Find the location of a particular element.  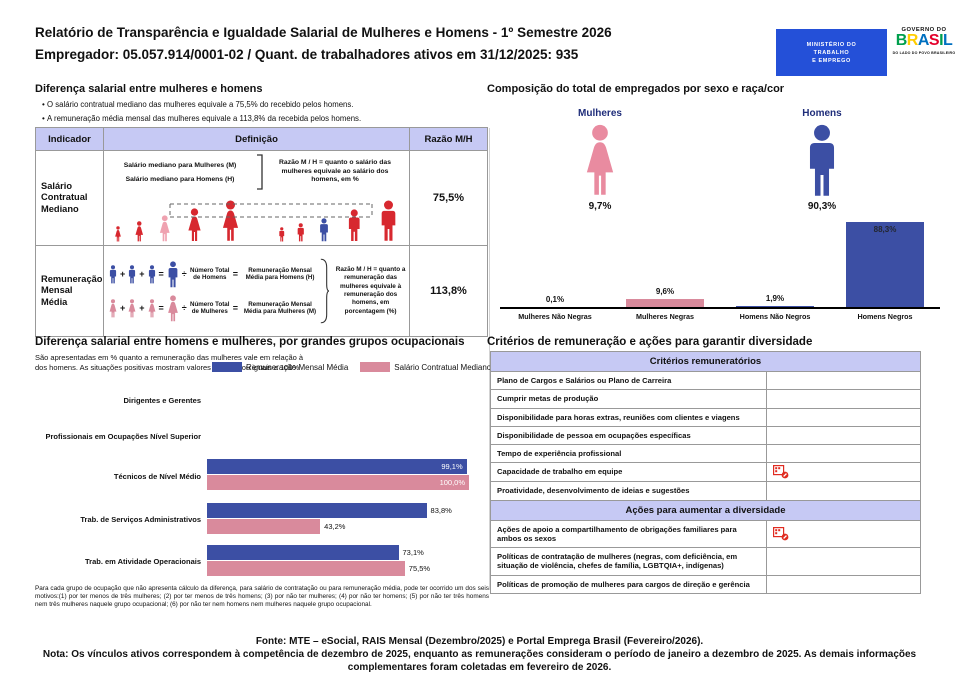

criteria-label: Capacidade de trabalho em equipe is located at coordinates (629, 472).